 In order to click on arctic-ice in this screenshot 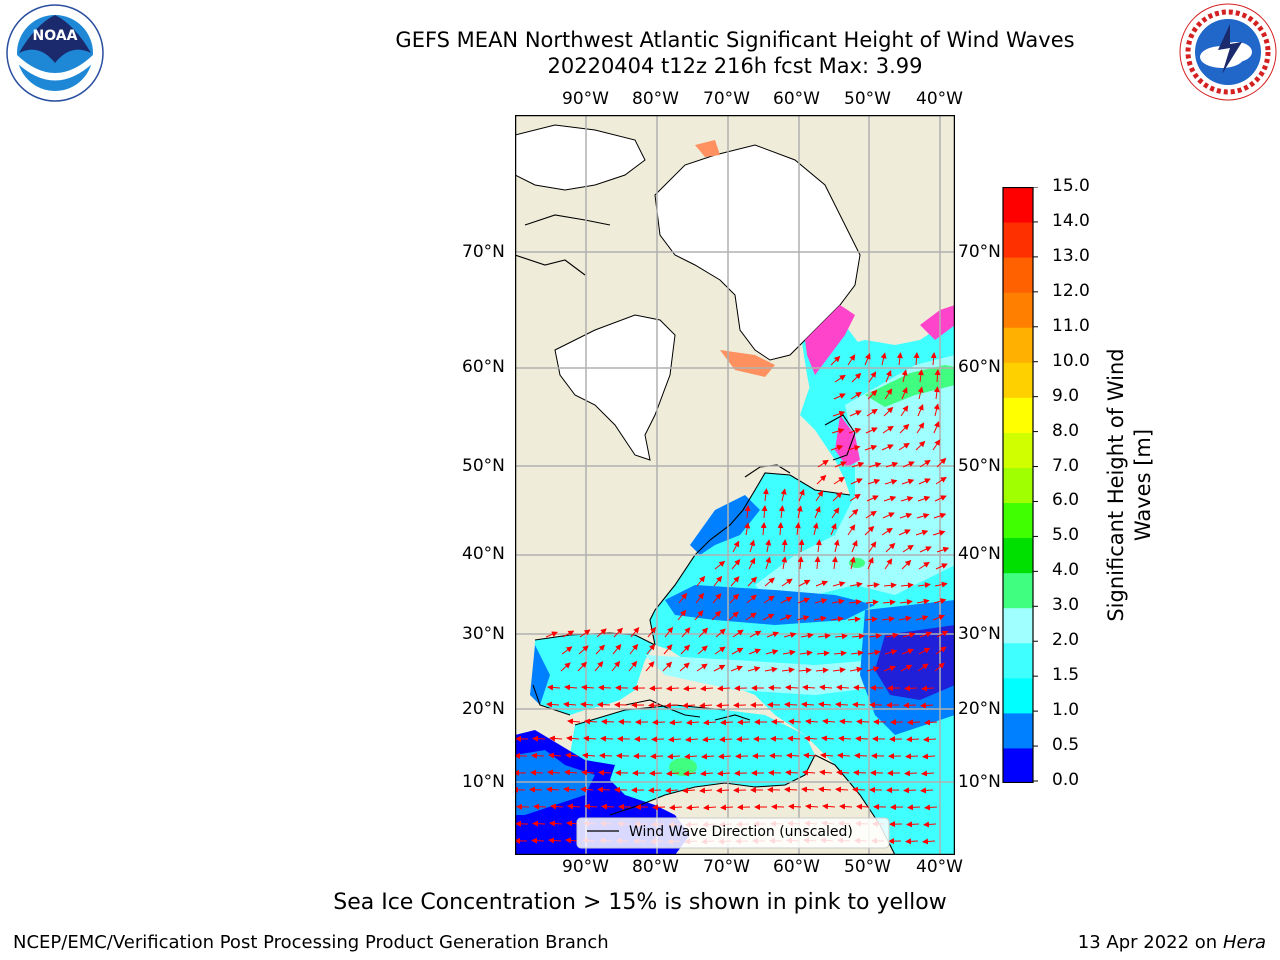, I will do `click(580, 157)`.